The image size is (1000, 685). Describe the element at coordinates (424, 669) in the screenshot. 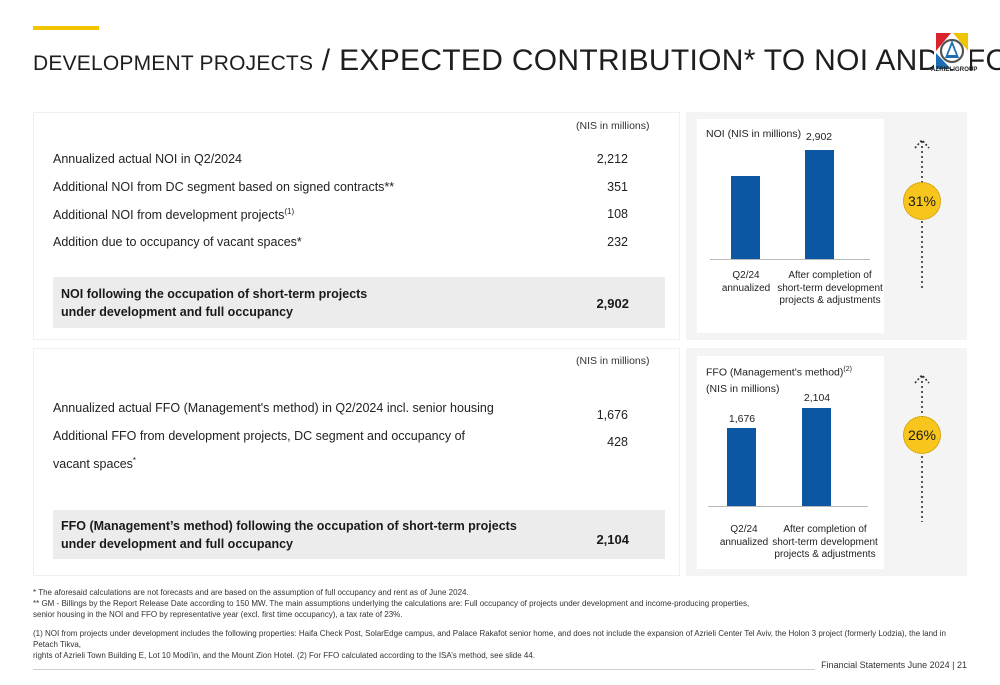

I see `footer-divider` at that location.